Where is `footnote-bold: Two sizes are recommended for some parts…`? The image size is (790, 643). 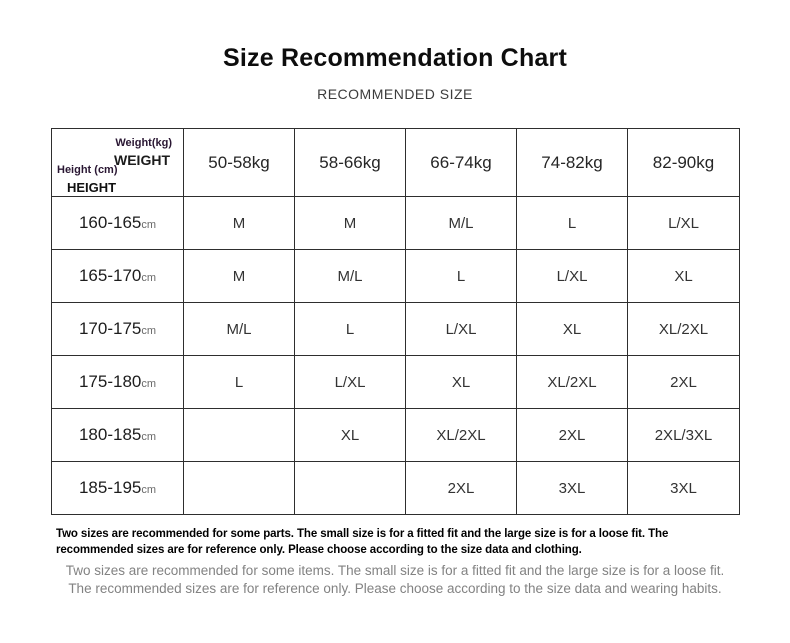
footnote-bold: Two sizes are recommended for some parts… is located at coordinates (362, 542).